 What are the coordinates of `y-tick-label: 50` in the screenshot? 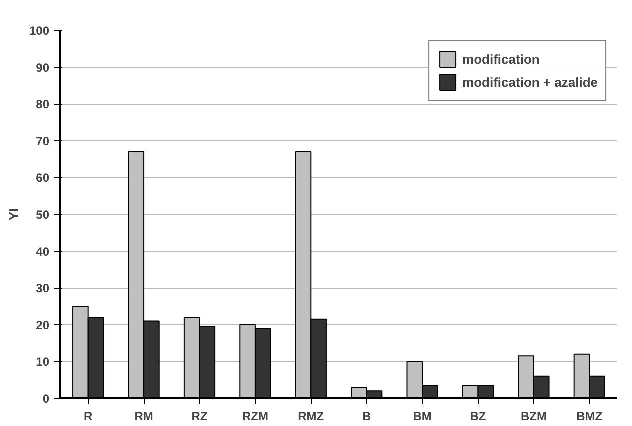 It's located at (43, 215).